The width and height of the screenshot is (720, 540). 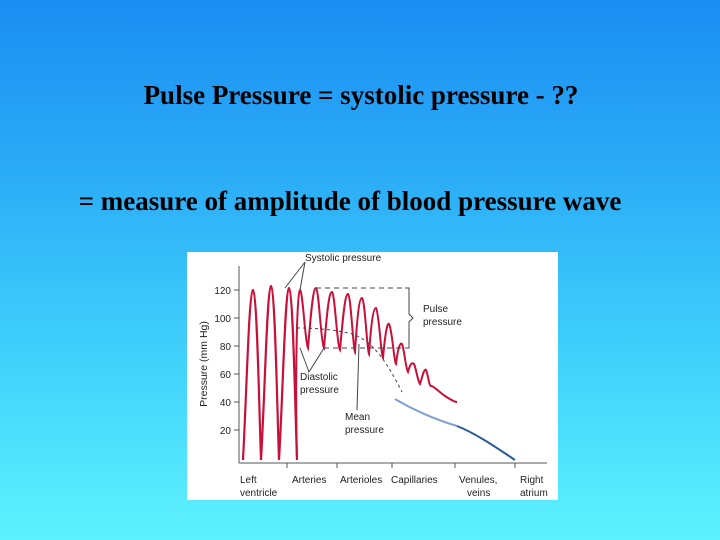 What do you see at coordinates (226, 347) in the screenshot?
I see `y-tick-label: 80` at bounding box center [226, 347].